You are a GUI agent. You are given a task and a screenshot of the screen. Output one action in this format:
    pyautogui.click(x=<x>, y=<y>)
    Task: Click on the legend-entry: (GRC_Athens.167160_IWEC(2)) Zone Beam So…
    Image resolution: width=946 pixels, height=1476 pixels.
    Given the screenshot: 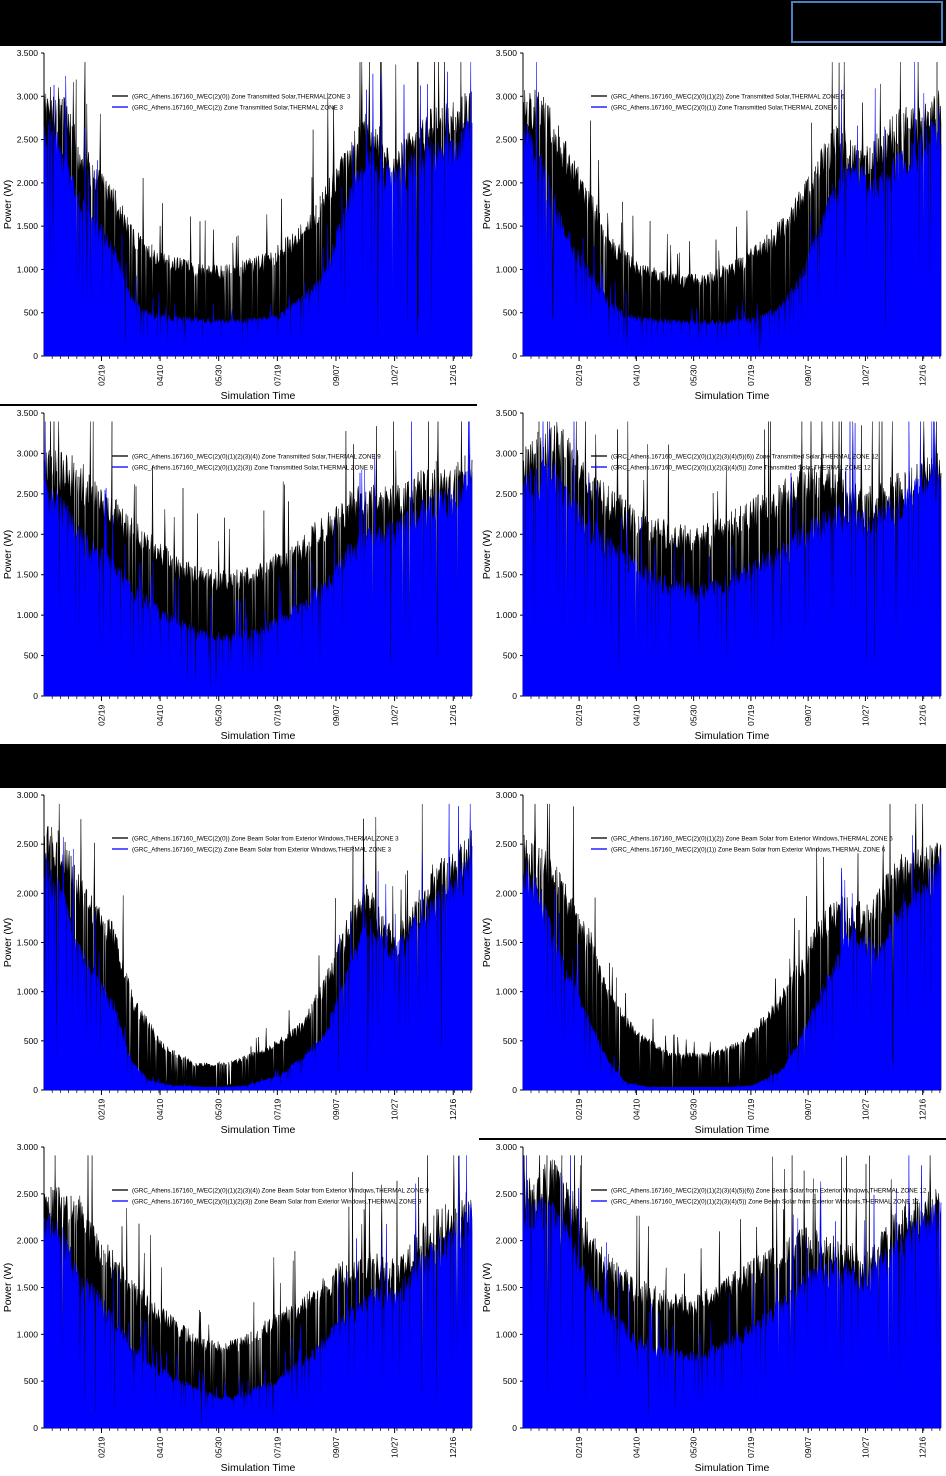 What is the action you would take?
    pyautogui.click(x=262, y=850)
    